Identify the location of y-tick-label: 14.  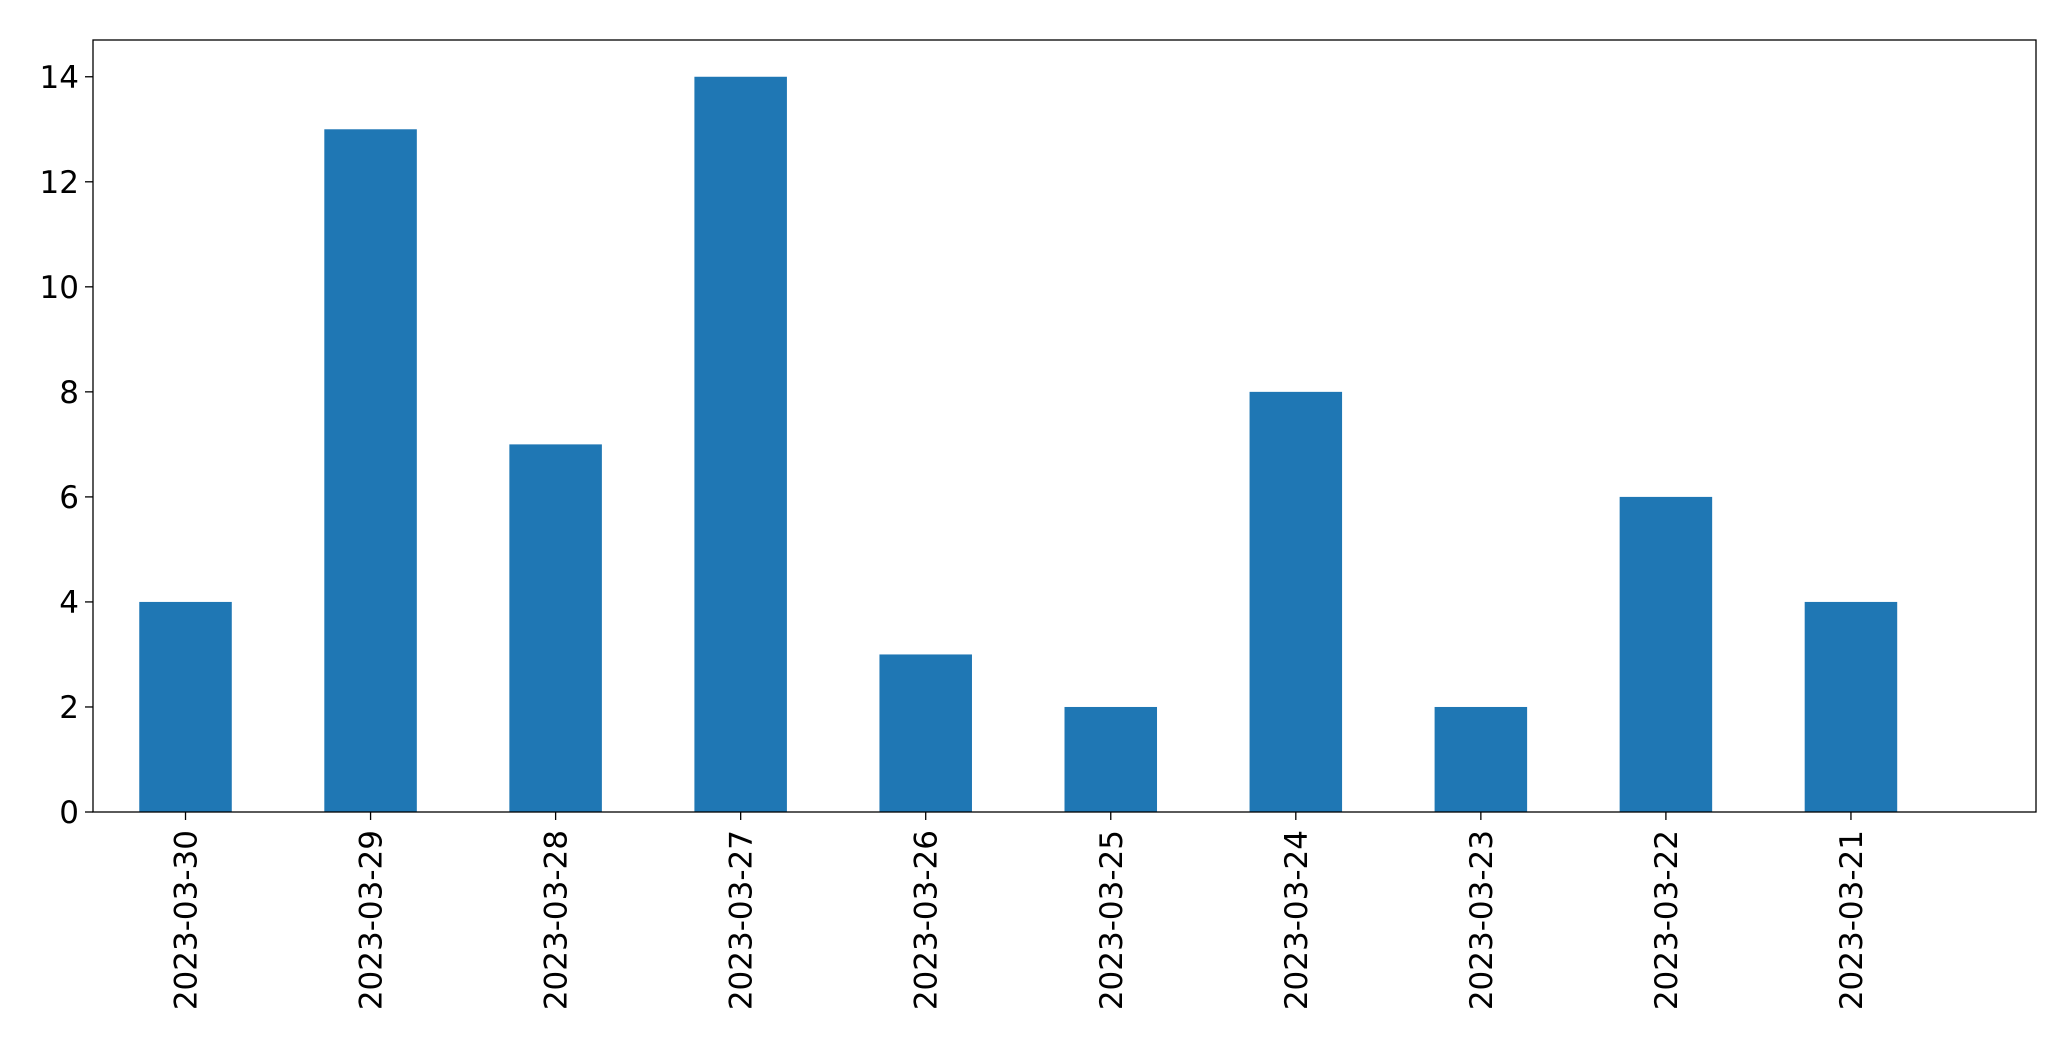
(59, 78).